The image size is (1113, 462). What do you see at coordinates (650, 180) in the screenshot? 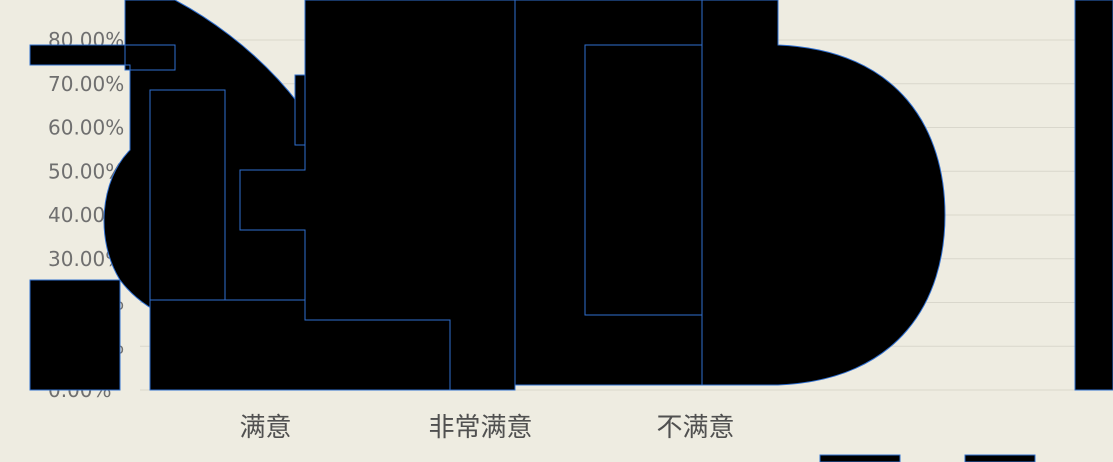
I see `overlay-block-inner` at bounding box center [650, 180].